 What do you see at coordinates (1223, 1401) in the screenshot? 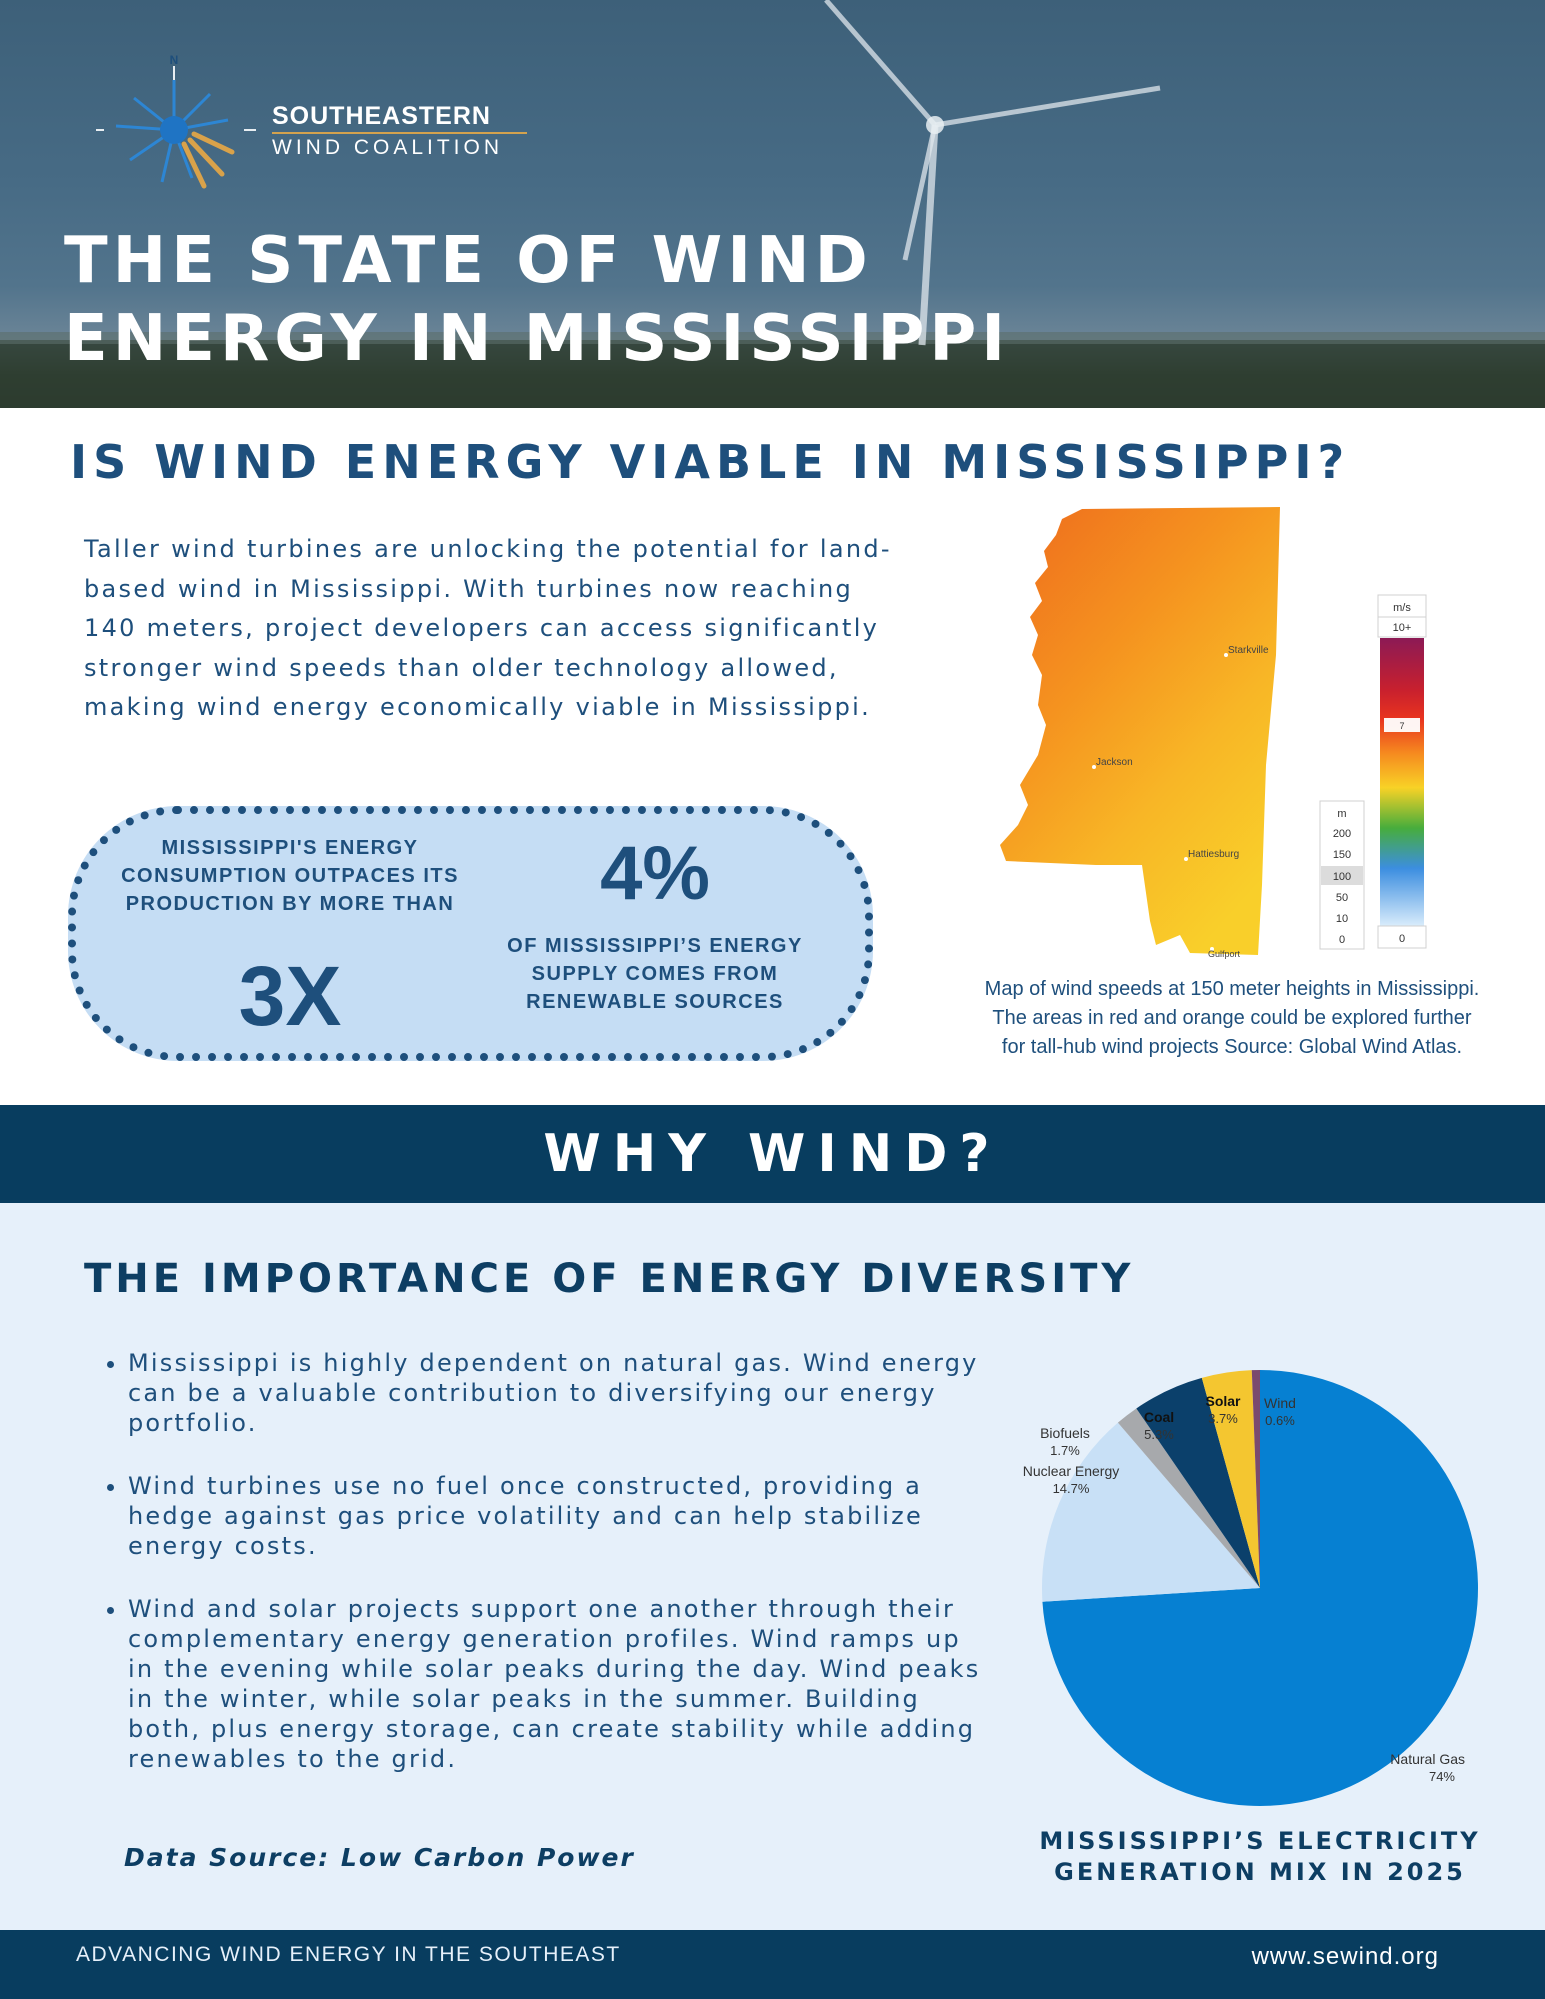
I see `pie-label-solar: Solar` at bounding box center [1223, 1401].